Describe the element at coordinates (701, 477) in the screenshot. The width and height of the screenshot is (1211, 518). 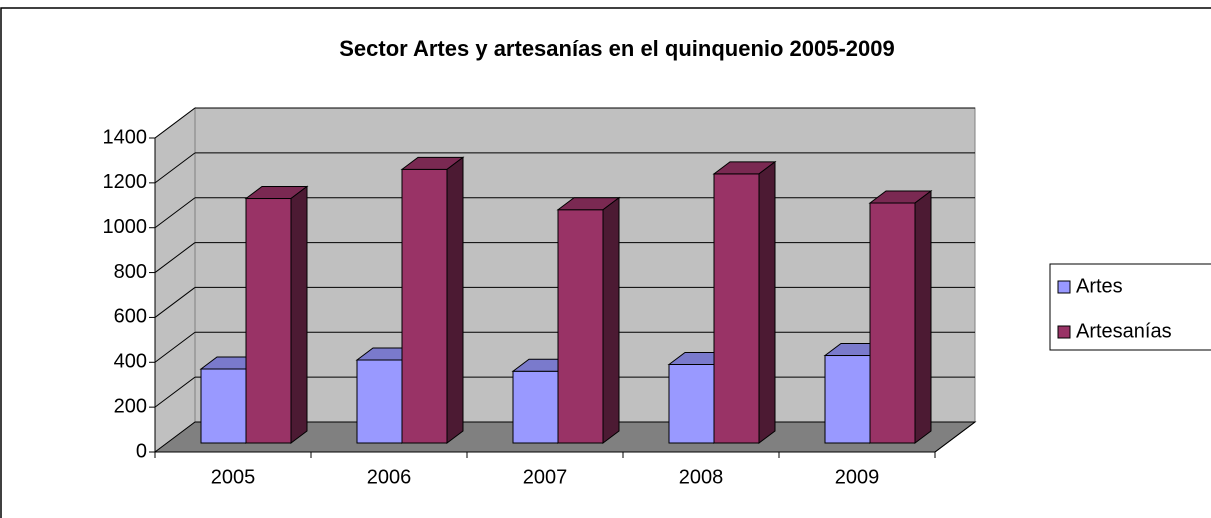
I see `x-tick-label: 2008` at that location.